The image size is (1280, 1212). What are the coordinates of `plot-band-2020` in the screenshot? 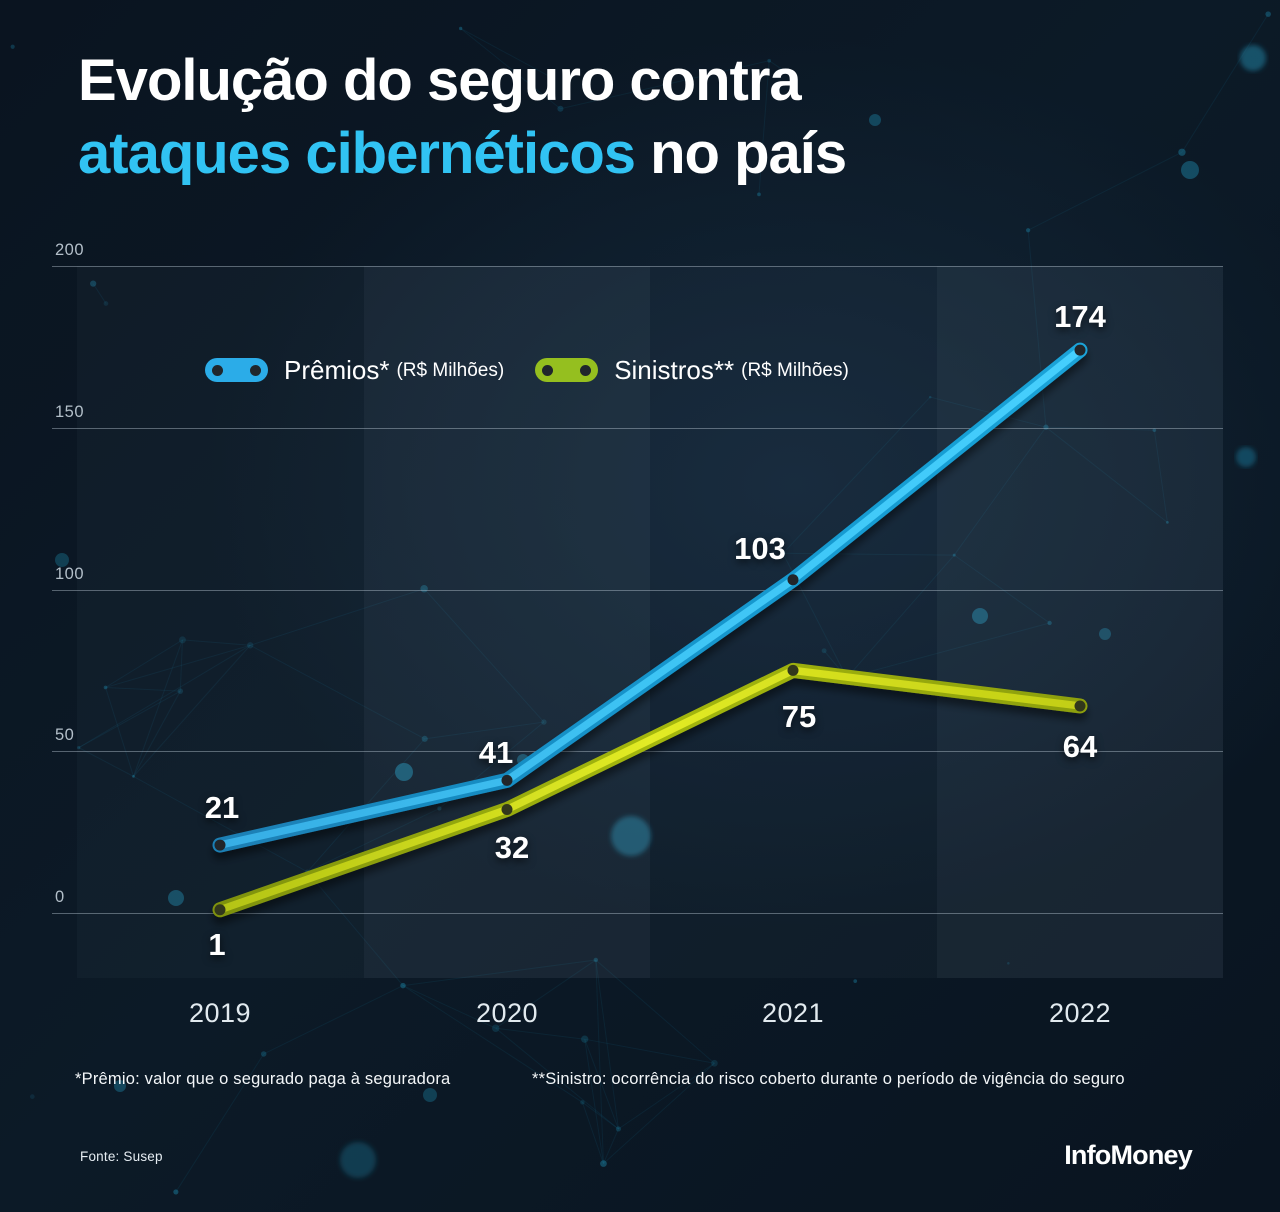 It's located at (506, 622).